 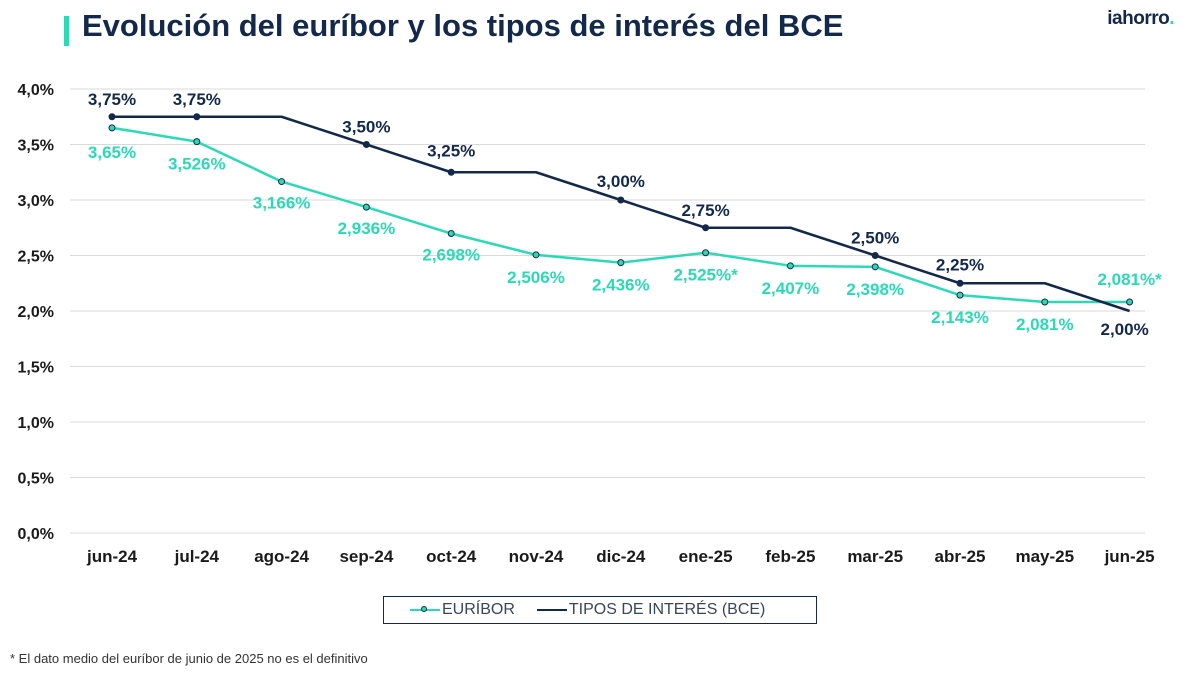 I want to click on euribor-data-label: 2,525%*, so click(x=705, y=275).